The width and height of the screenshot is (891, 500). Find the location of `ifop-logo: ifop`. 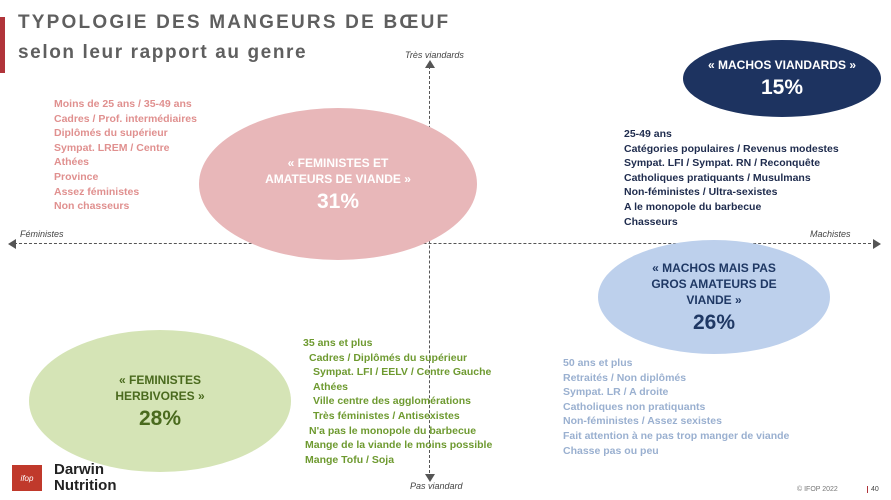

ifop-logo: ifop is located at coordinates (27, 478).